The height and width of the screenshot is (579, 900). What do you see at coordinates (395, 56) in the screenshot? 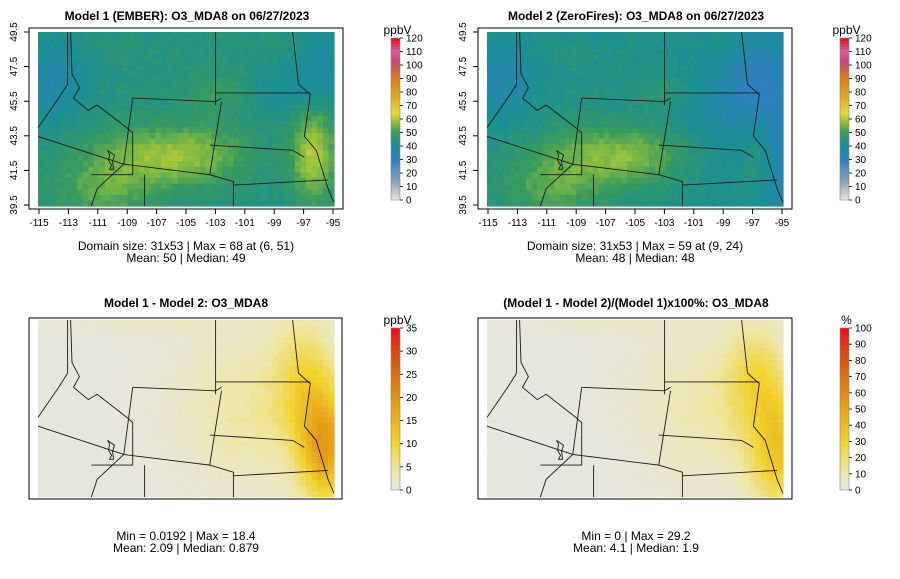
I see `colorbar-segment` at bounding box center [395, 56].